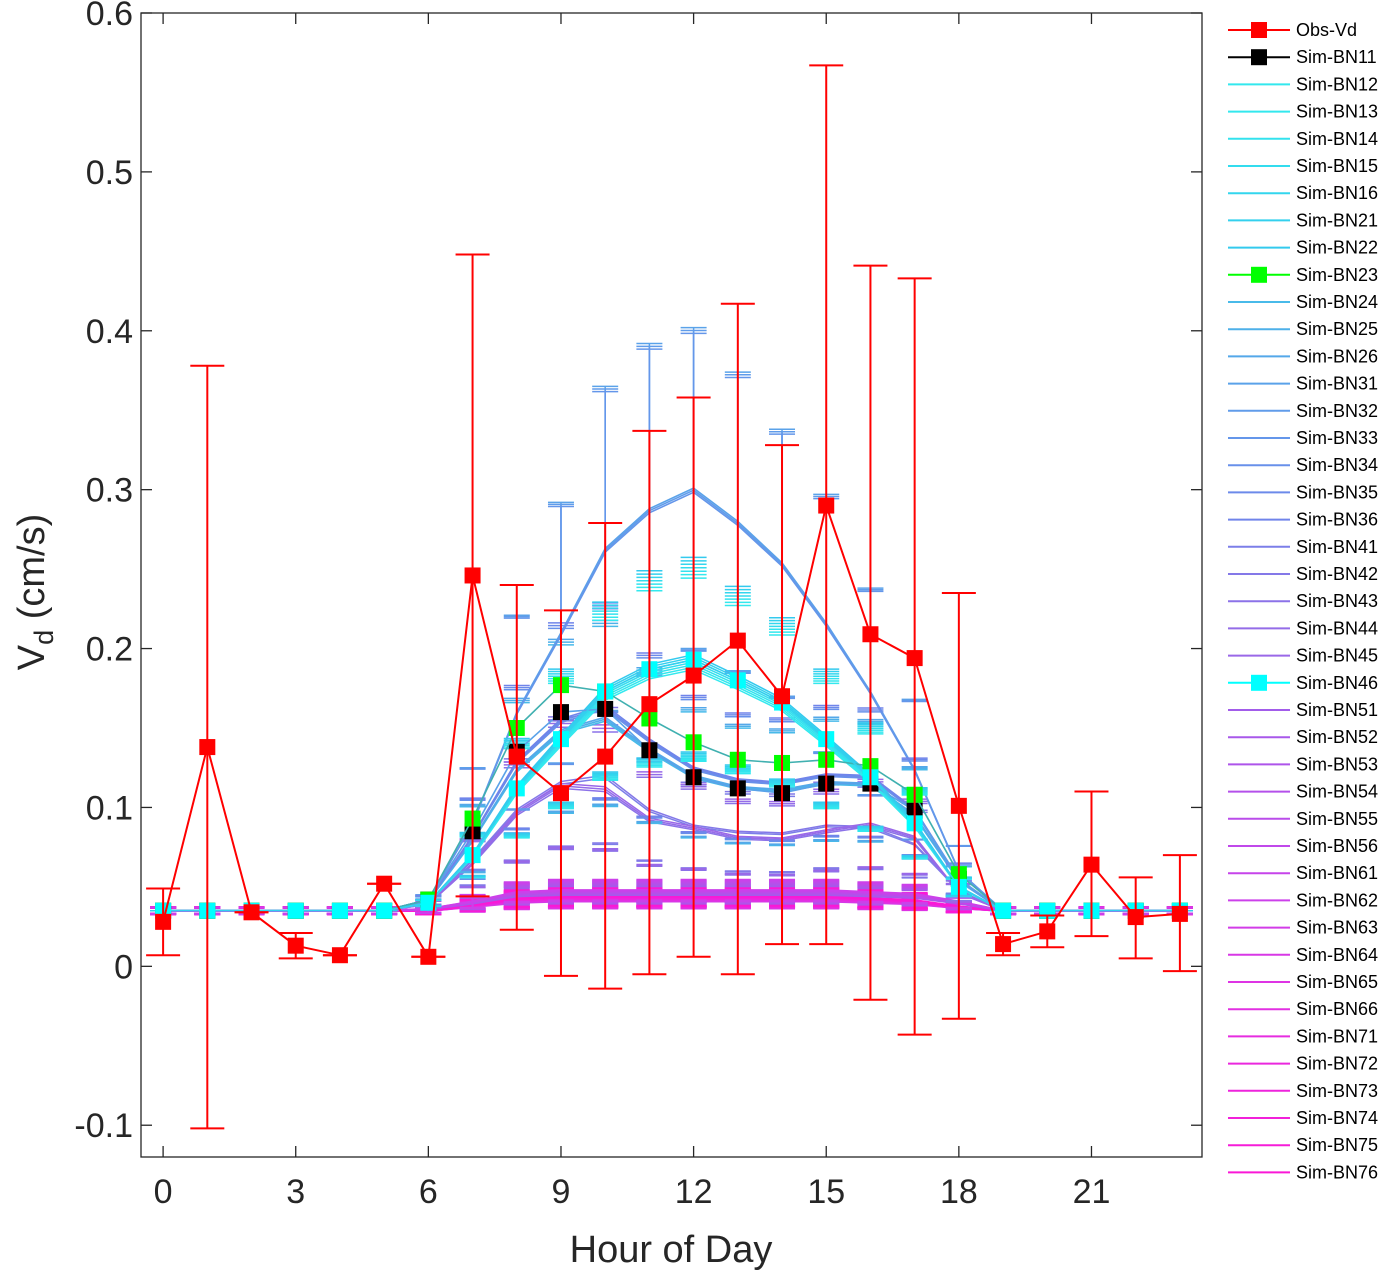 This screenshot has height=1271, width=1389. I want to click on legend-item: Sim-BN41, so click(1303, 547).